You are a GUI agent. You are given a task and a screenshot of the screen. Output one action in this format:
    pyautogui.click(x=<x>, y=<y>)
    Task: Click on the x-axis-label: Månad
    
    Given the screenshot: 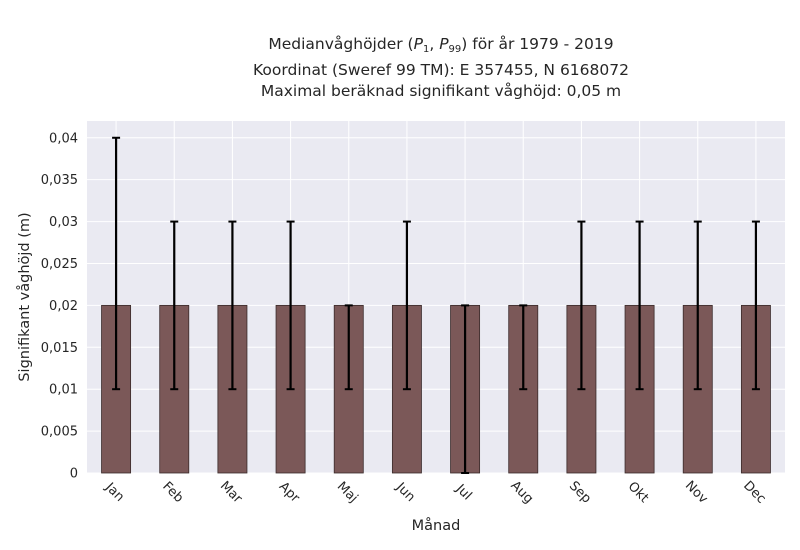 What is the action you would take?
    pyautogui.click(x=436, y=525)
    